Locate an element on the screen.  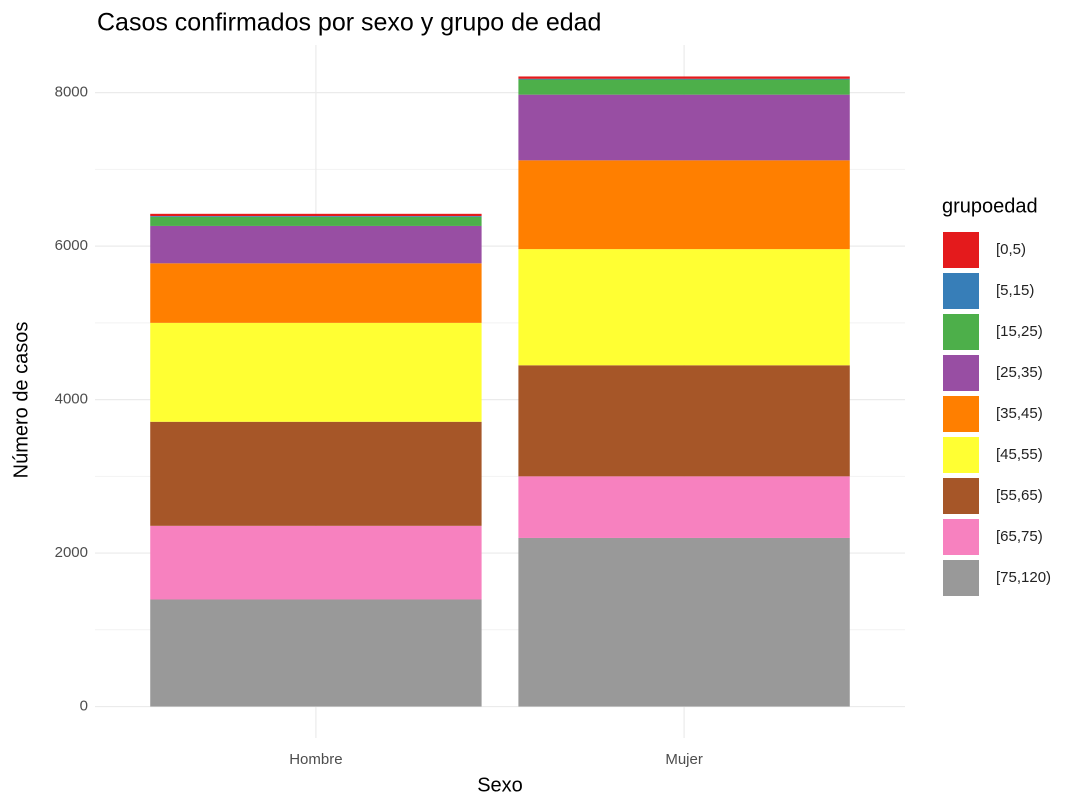
legend-label: [55,65) is located at coordinates (1019, 495).